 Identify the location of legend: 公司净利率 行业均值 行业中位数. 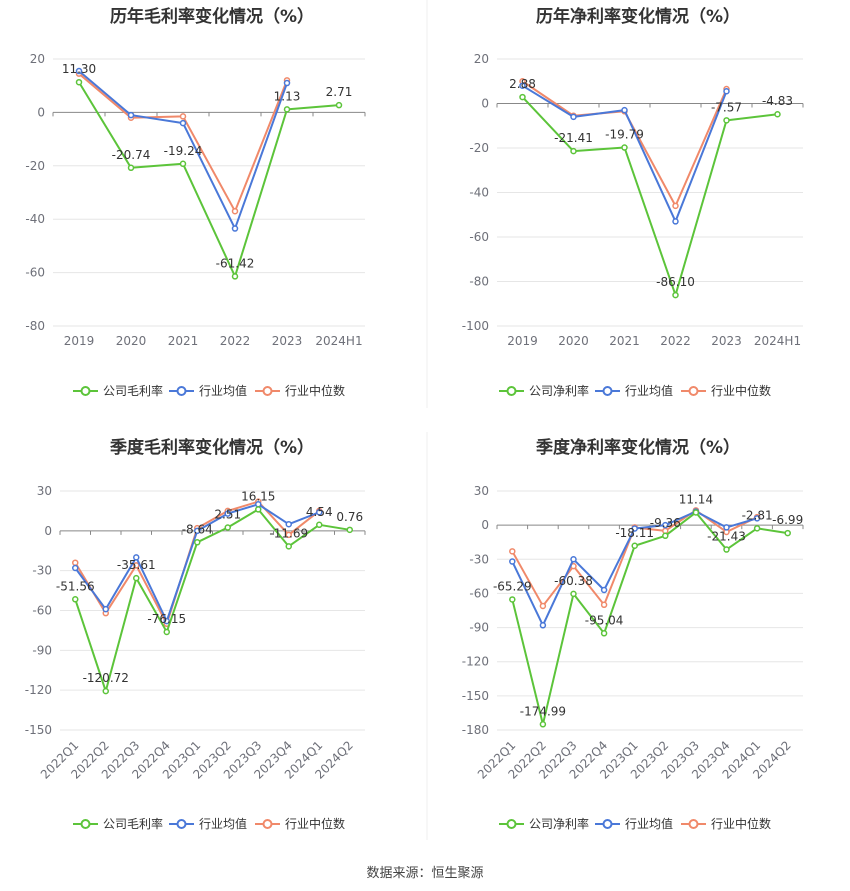
(635, 390).